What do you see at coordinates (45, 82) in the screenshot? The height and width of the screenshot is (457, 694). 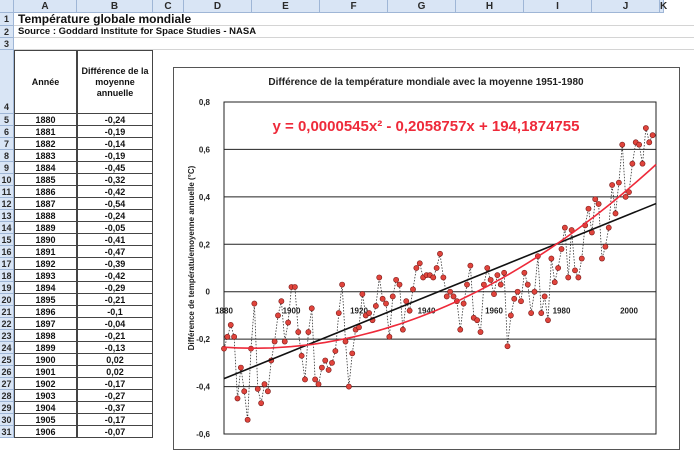 I see `header-annee-cell: Année` at bounding box center [45, 82].